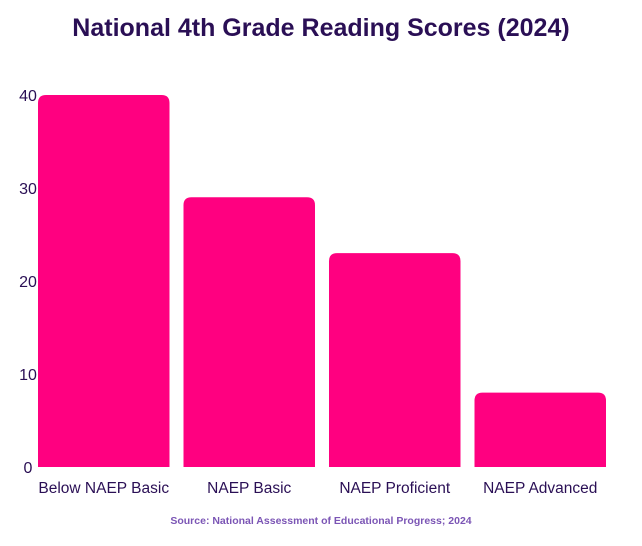 This screenshot has width=642, height=546. Describe the element at coordinates (28, 375) in the screenshot. I see `y-tick-label: 10` at that location.